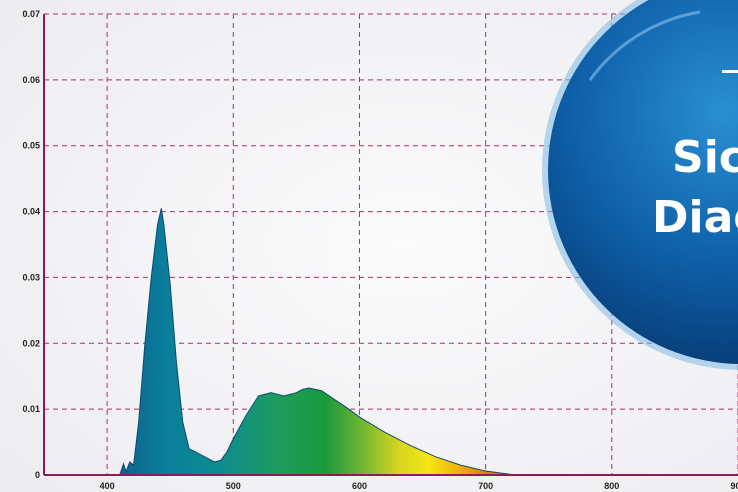 Image resolution: width=738 pixels, height=492 pixels. Describe the element at coordinates (705, 157) in the screenshot. I see `badge-line1: Sic` at that location.